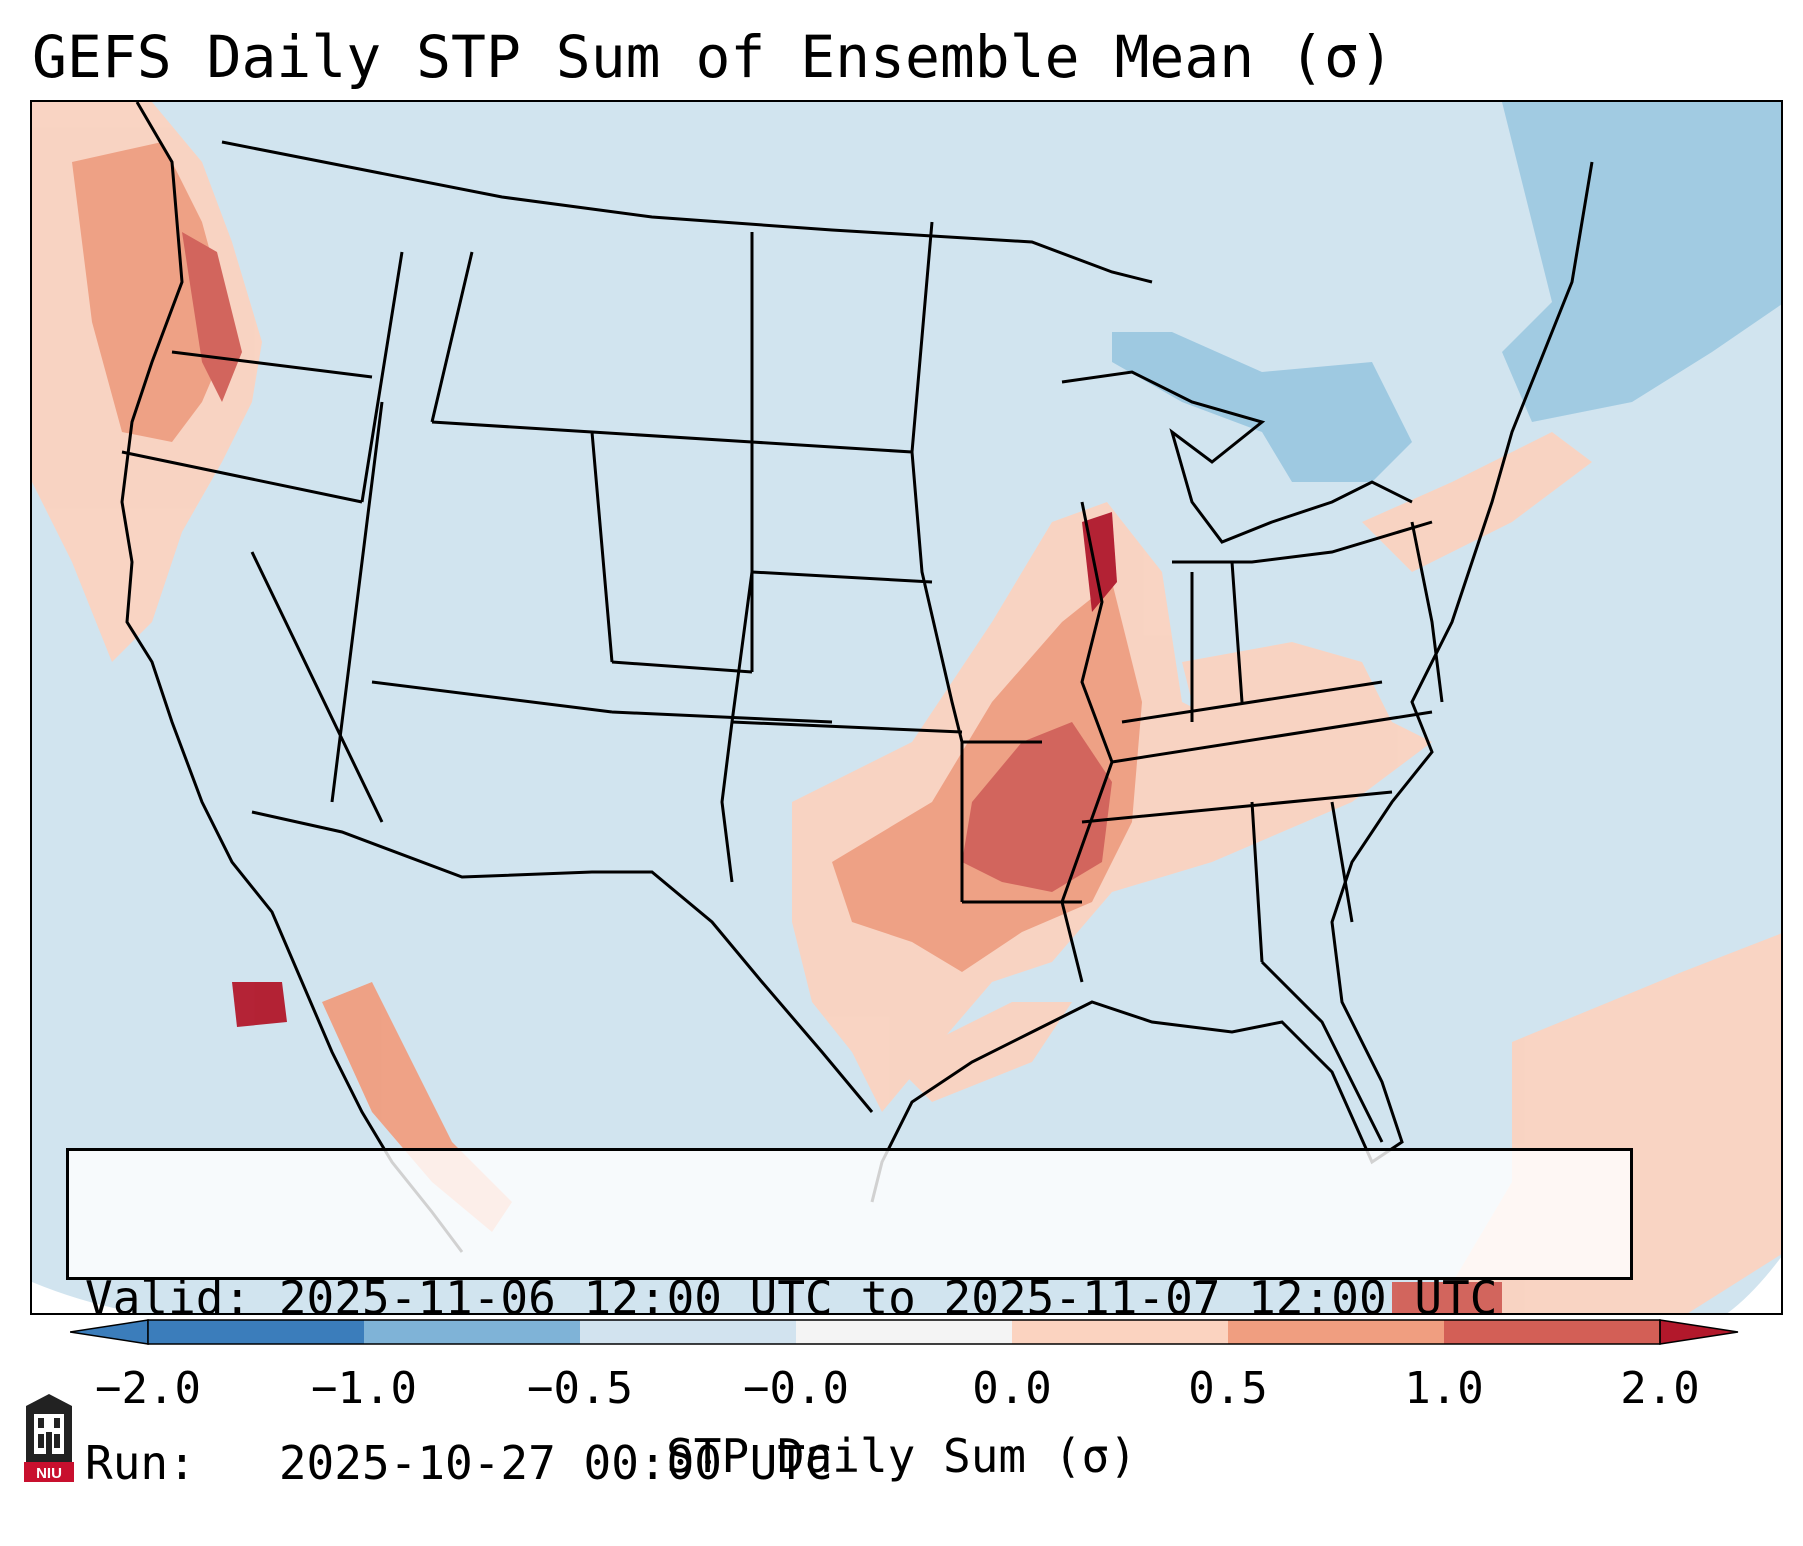 This screenshot has width=1803, height=1546. I want to click on colorbar-extend-high, so click(1699, 1332).